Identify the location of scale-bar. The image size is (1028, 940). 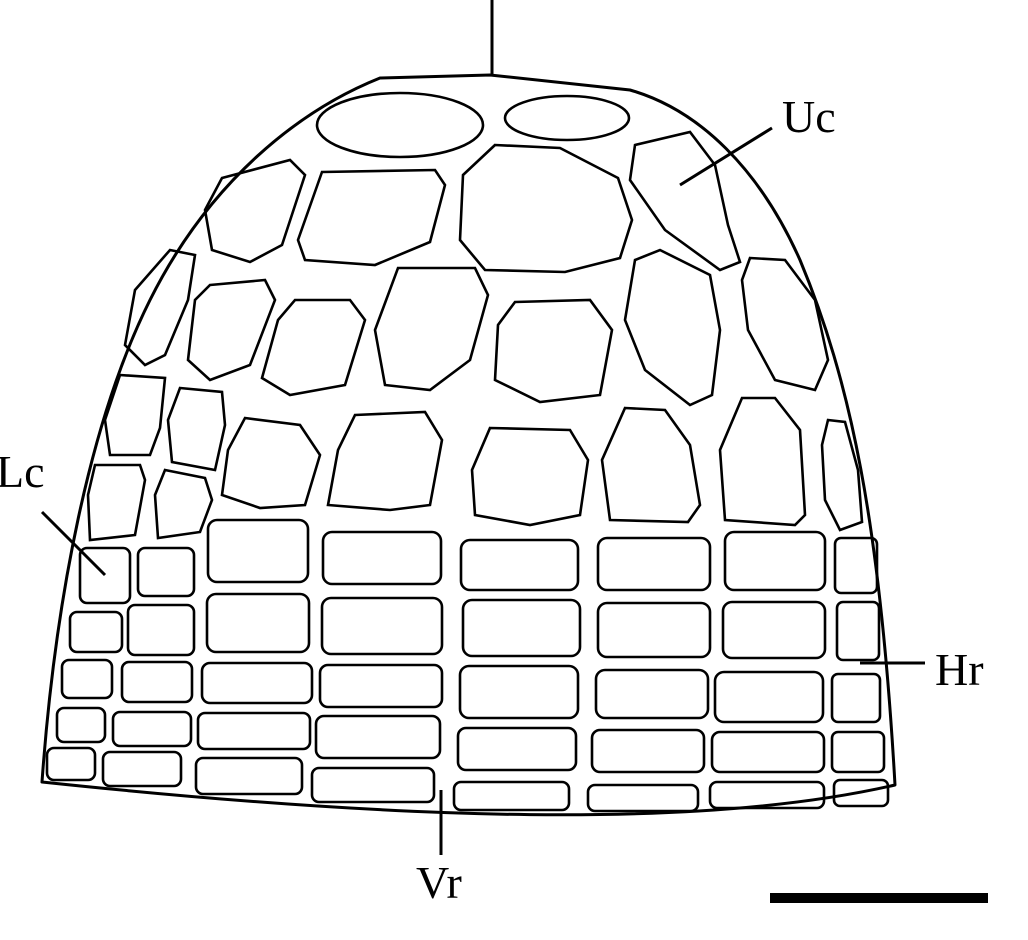
(879, 898).